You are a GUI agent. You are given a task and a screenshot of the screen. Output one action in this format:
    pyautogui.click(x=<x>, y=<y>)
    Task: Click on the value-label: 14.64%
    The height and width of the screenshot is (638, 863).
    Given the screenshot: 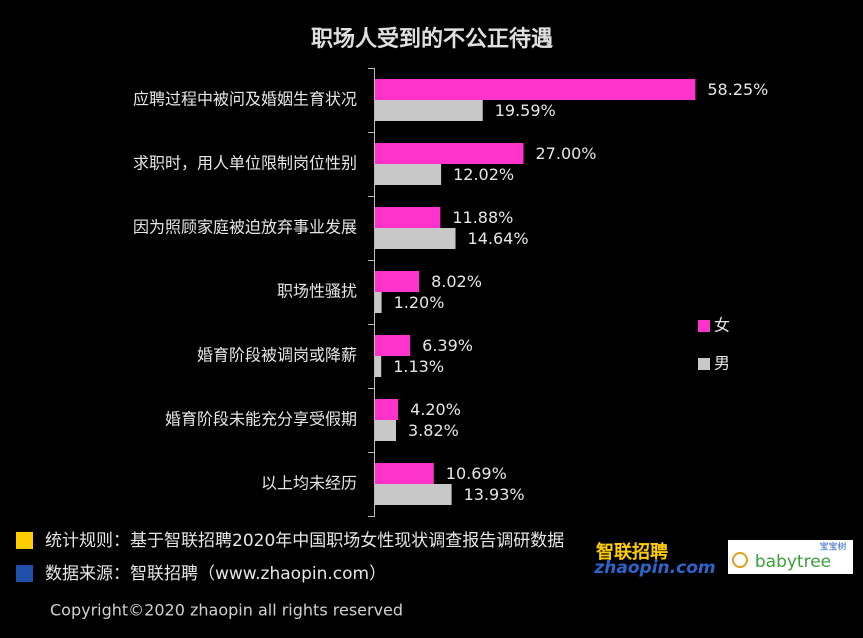 What is the action you would take?
    pyautogui.click(x=498, y=238)
    